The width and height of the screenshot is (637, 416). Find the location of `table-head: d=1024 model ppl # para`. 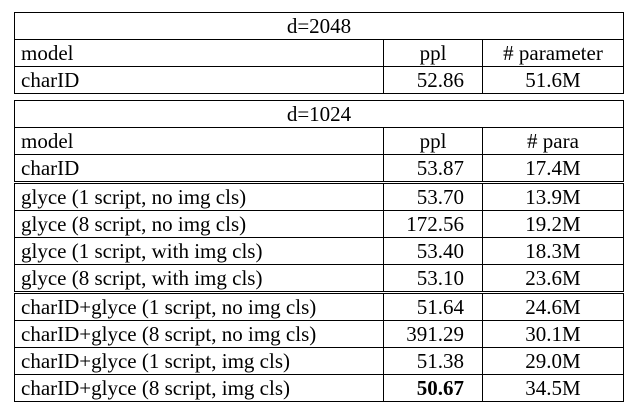

table-head: d=1024 model ppl # para is located at coordinates (319, 127).